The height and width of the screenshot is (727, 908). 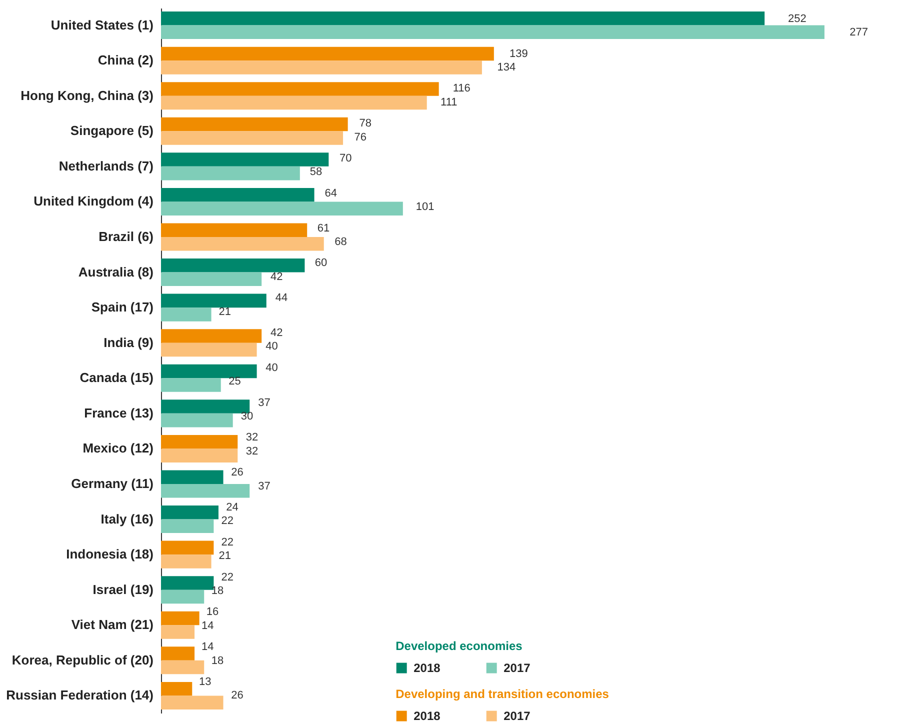 I want to click on y-tick-label: Singapore (5), so click(x=112, y=130).